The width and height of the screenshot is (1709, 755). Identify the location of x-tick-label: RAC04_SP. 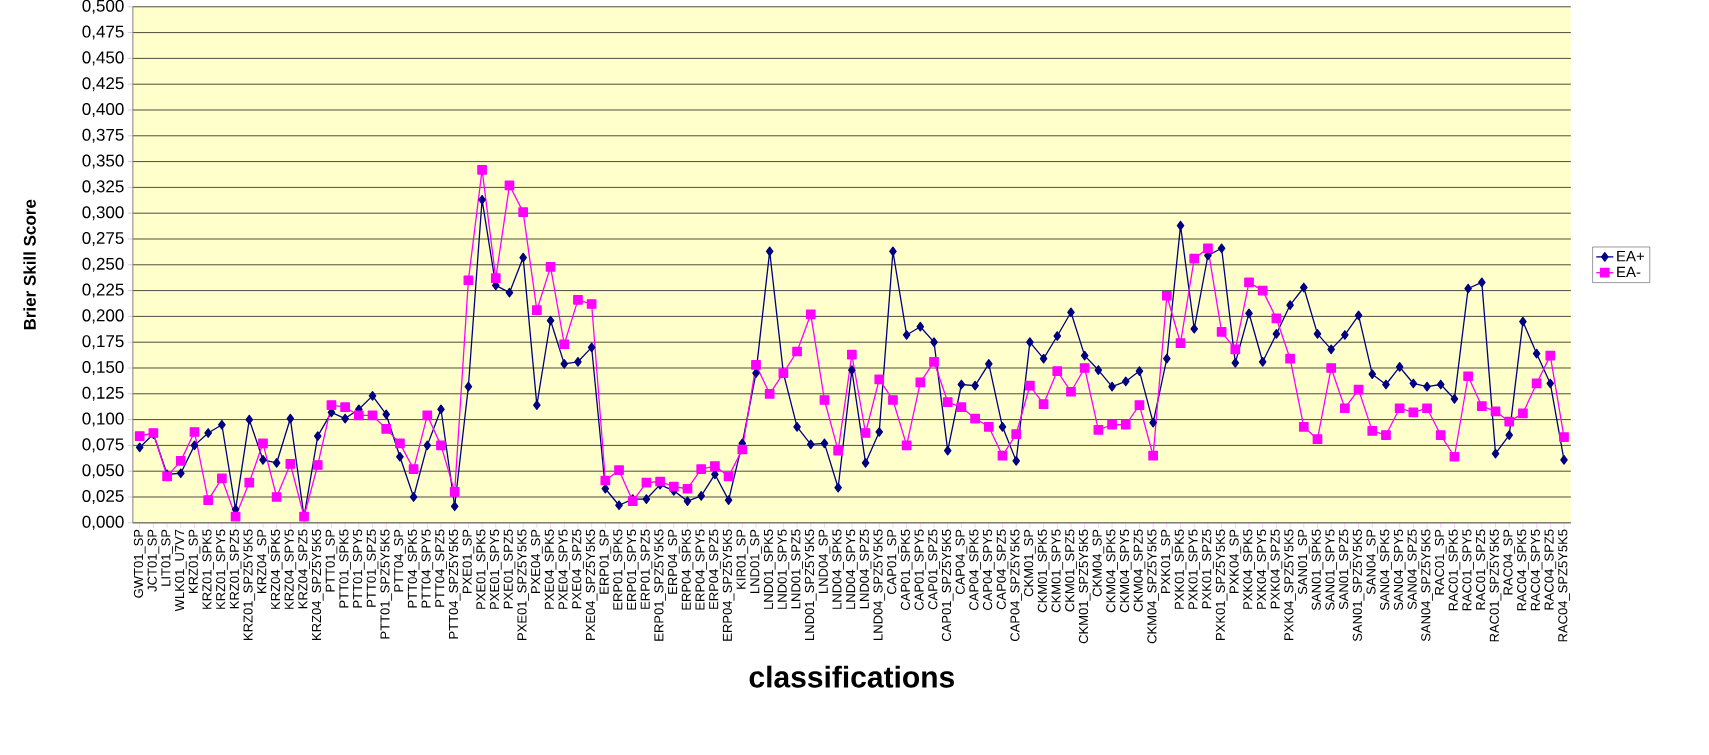
(1509, 562).